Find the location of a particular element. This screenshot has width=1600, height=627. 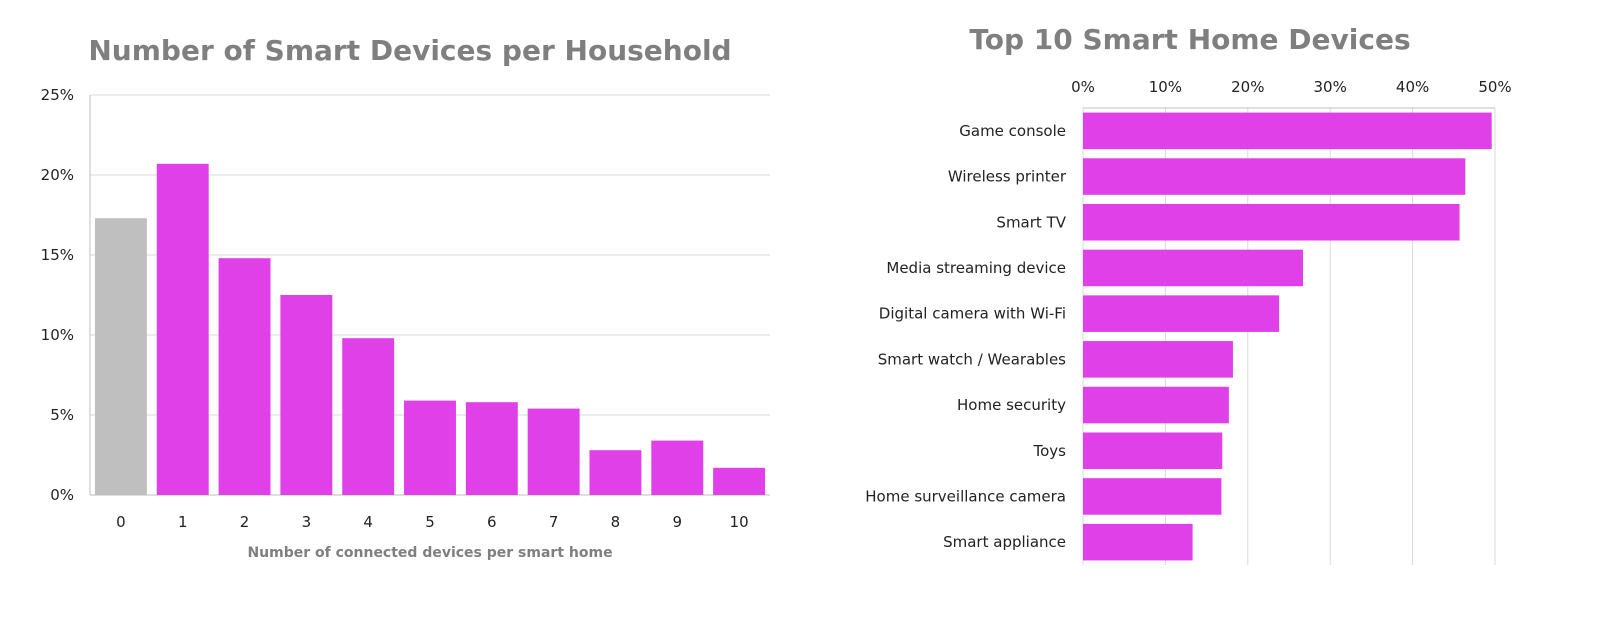

y-tick-label: 5% is located at coordinates (62, 415).